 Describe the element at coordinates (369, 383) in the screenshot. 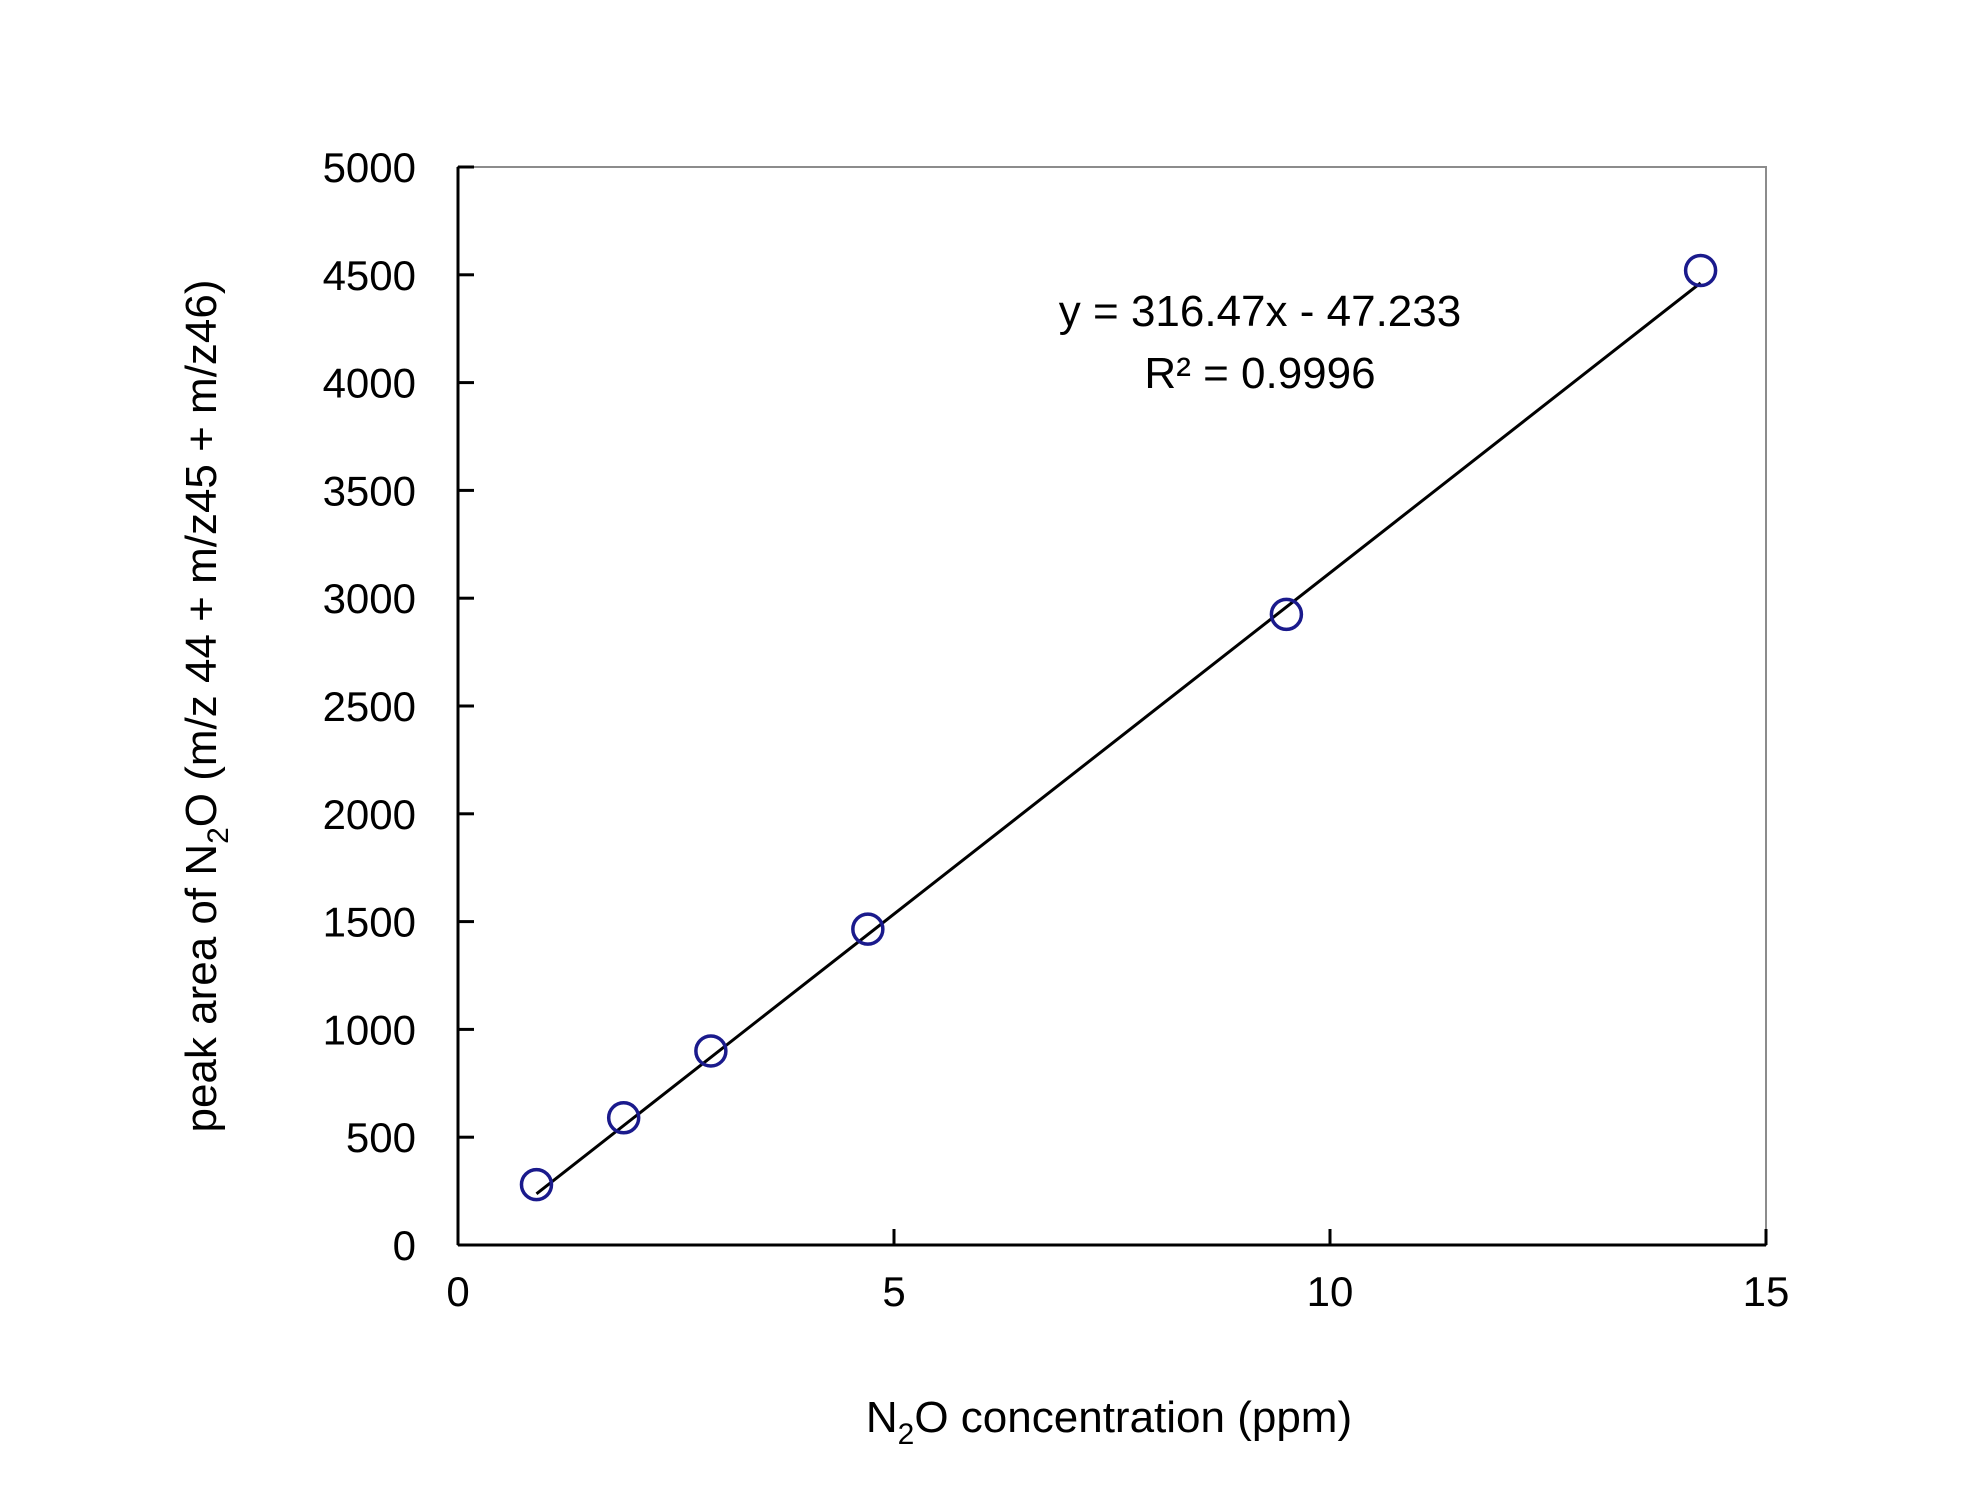

I see `y-tick-label: 4000` at that location.